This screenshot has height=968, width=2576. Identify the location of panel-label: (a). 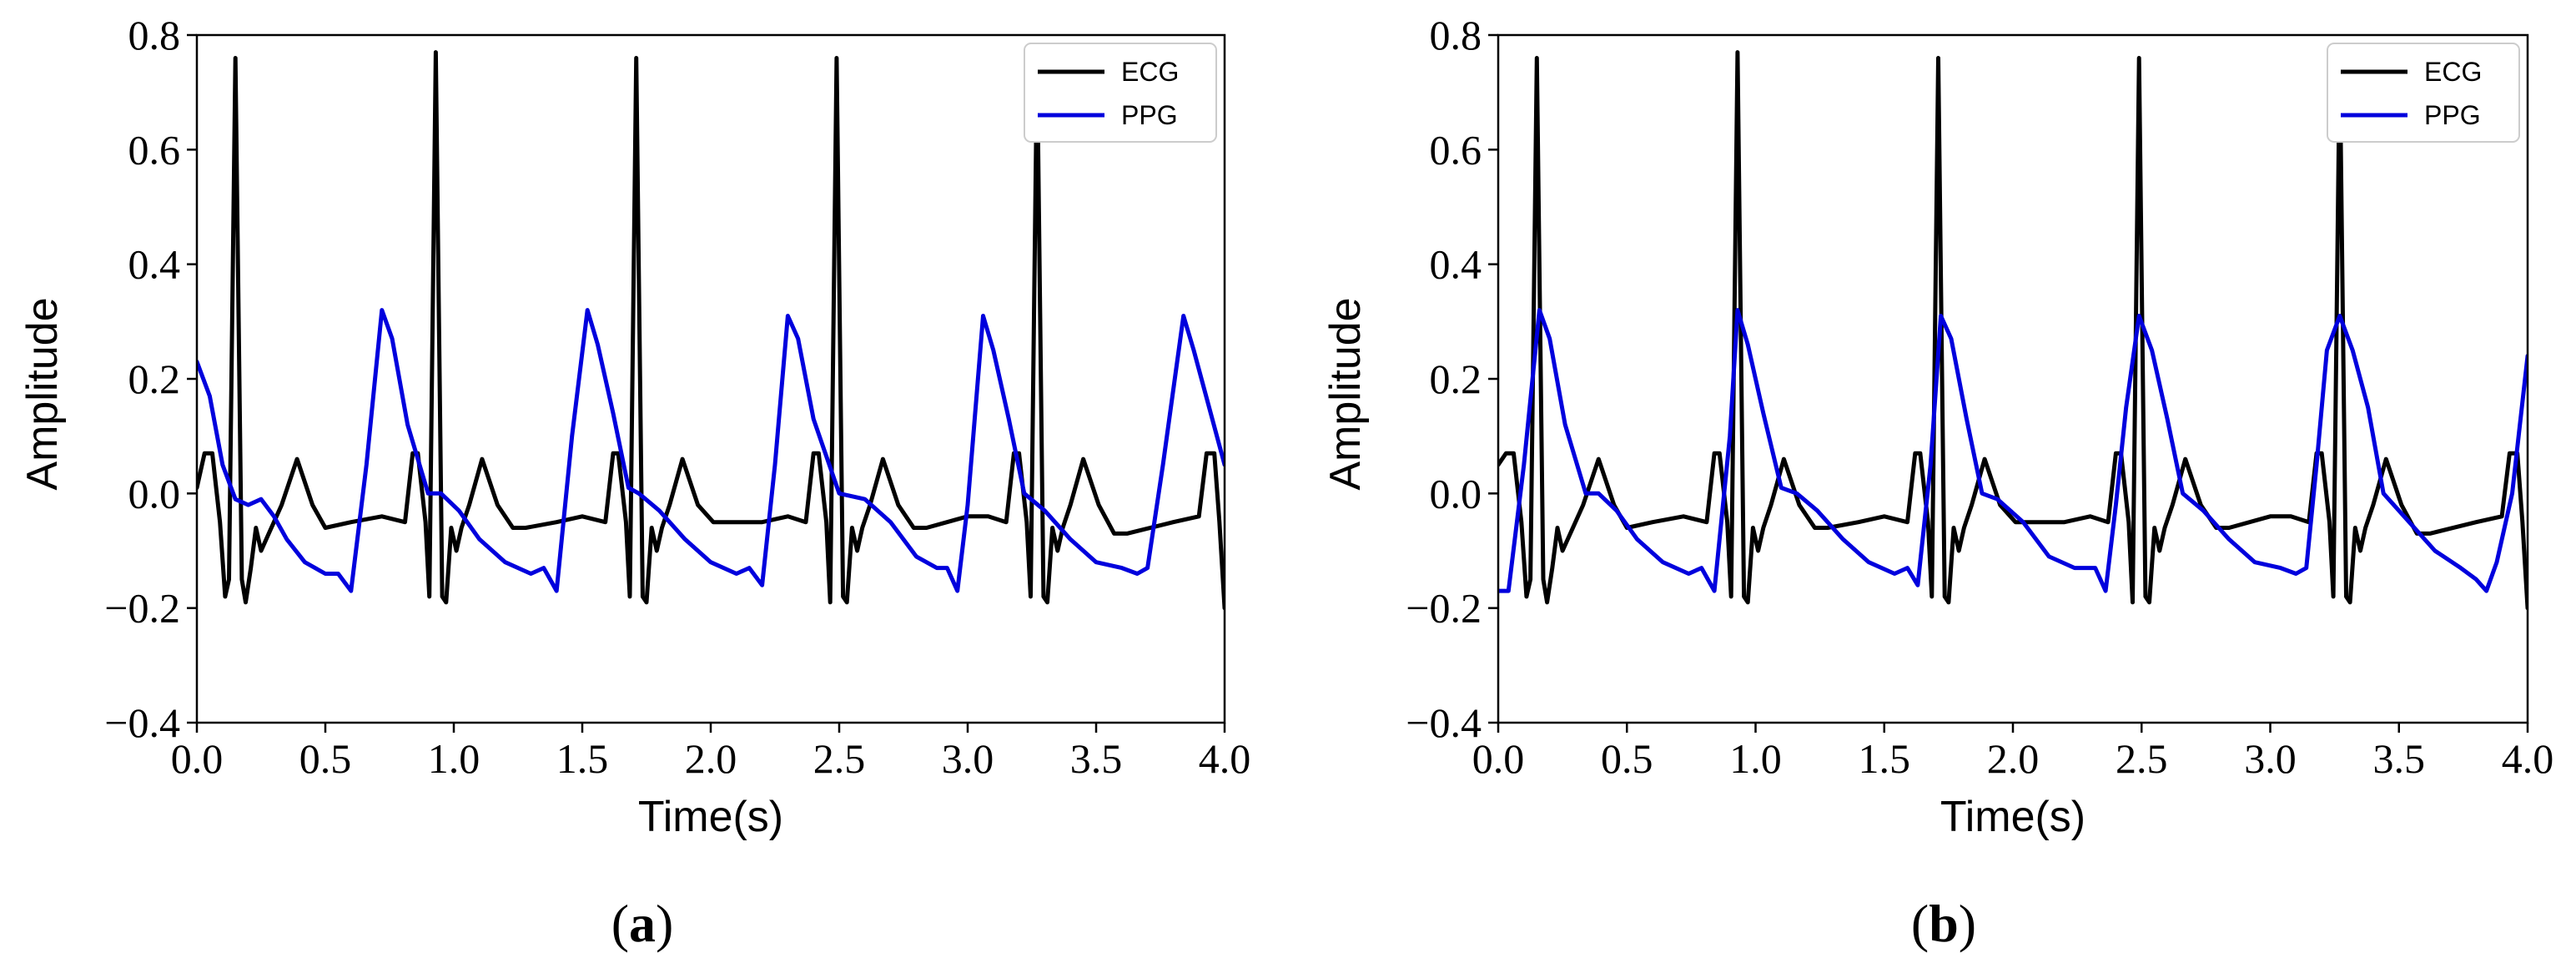
(642, 923).